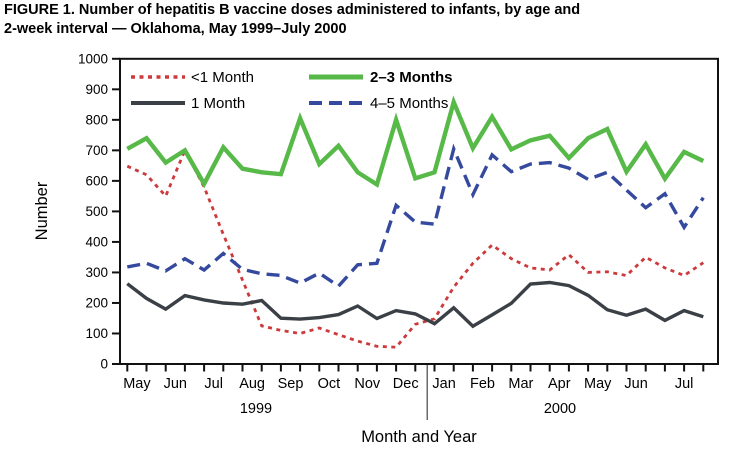 This screenshot has width=748, height=459. What do you see at coordinates (409, 103) in the screenshot?
I see `legend-label-4-5-months: 4–5 Months` at bounding box center [409, 103].